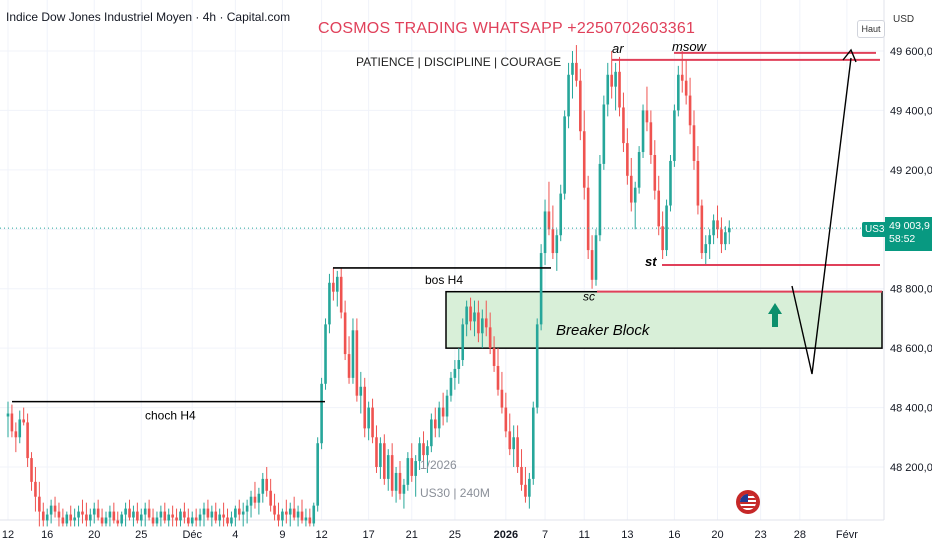 This screenshot has width=932, height=550. What do you see at coordinates (369, 535) in the screenshot?
I see `time-tick-label: 17` at bounding box center [369, 535].